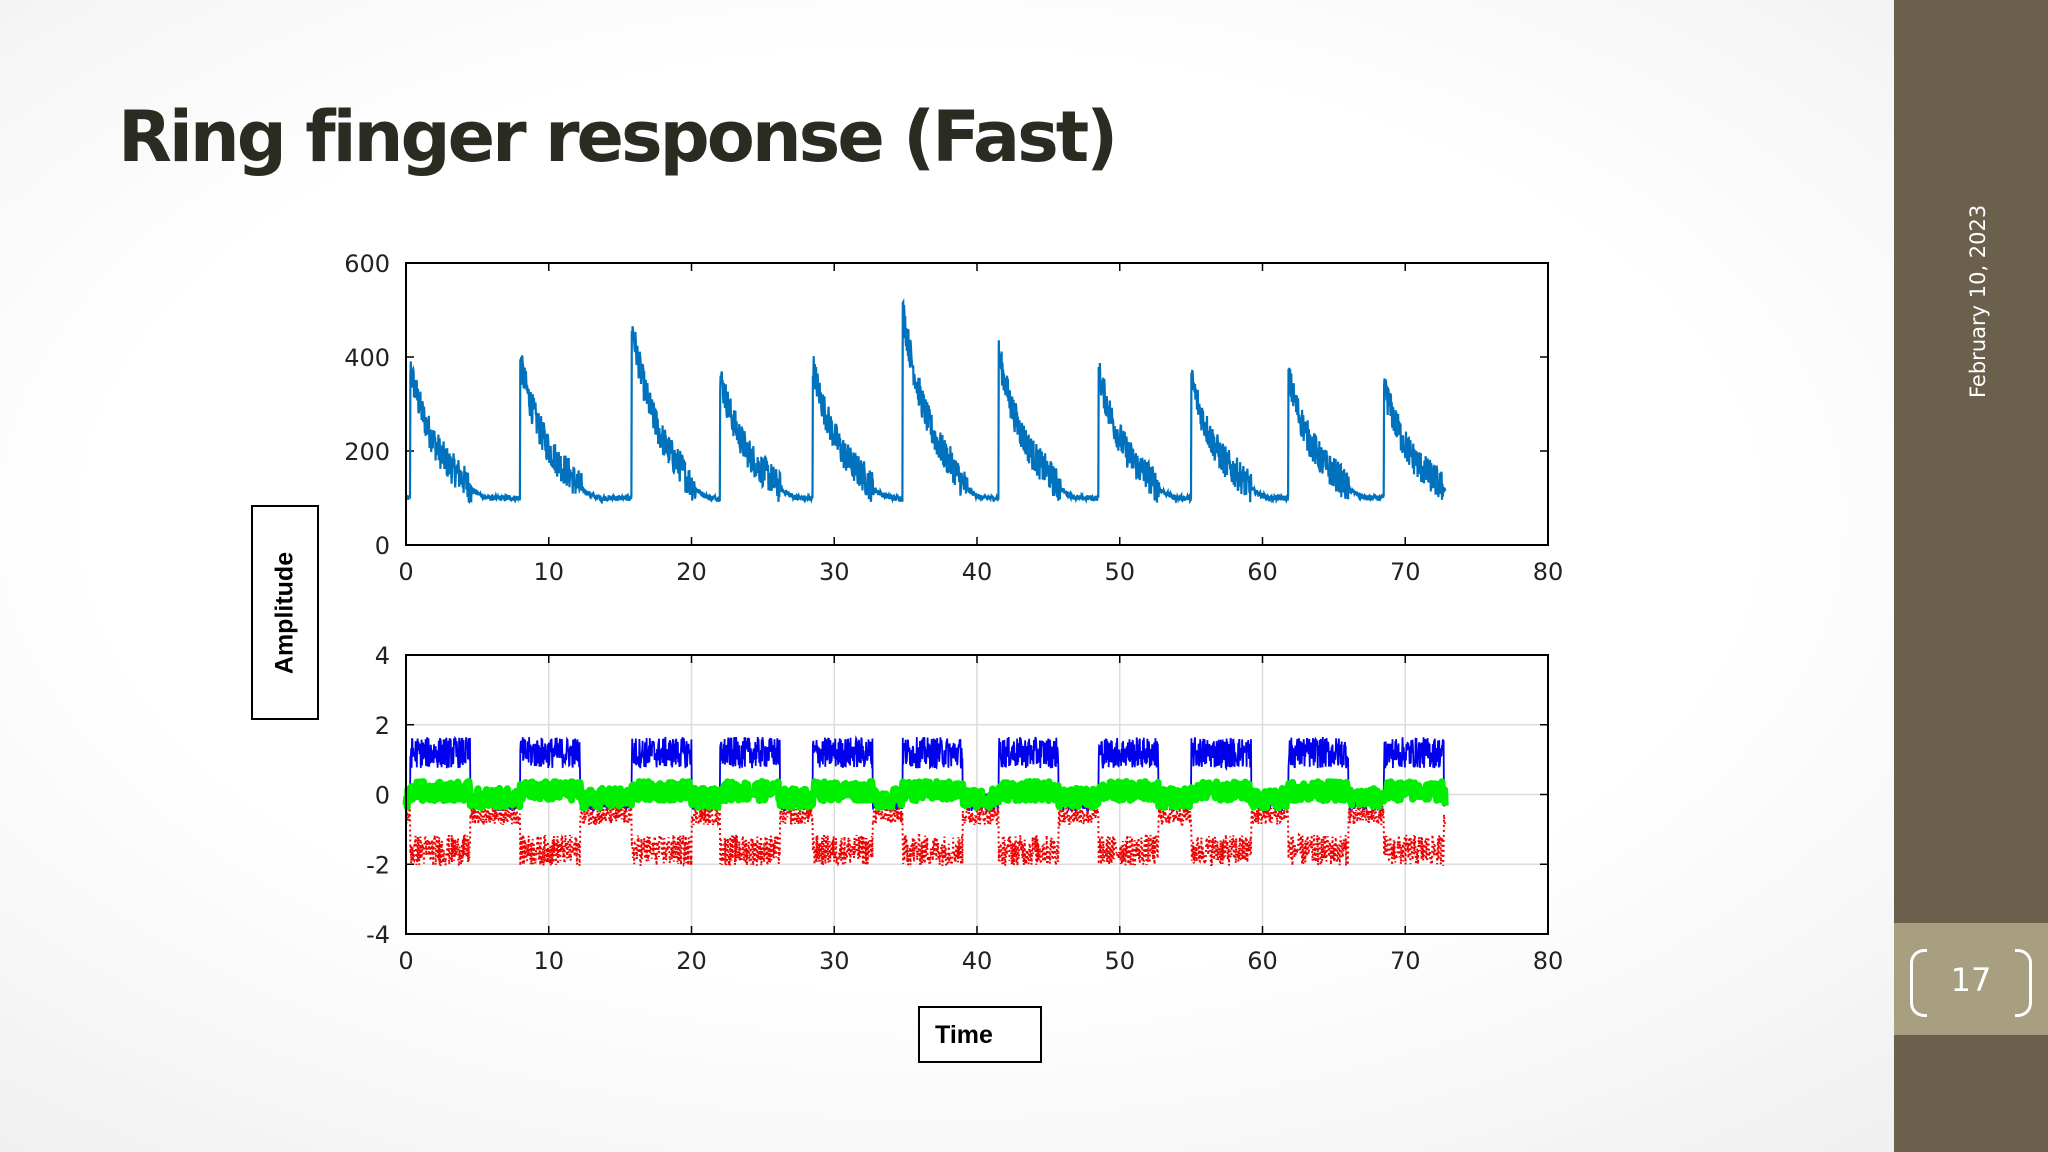 Image resolution: width=2048 pixels, height=1152 pixels. What do you see at coordinates (2023, 983) in the screenshot?
I see `right-bracket-icon` at bounding box center [2023, 983].